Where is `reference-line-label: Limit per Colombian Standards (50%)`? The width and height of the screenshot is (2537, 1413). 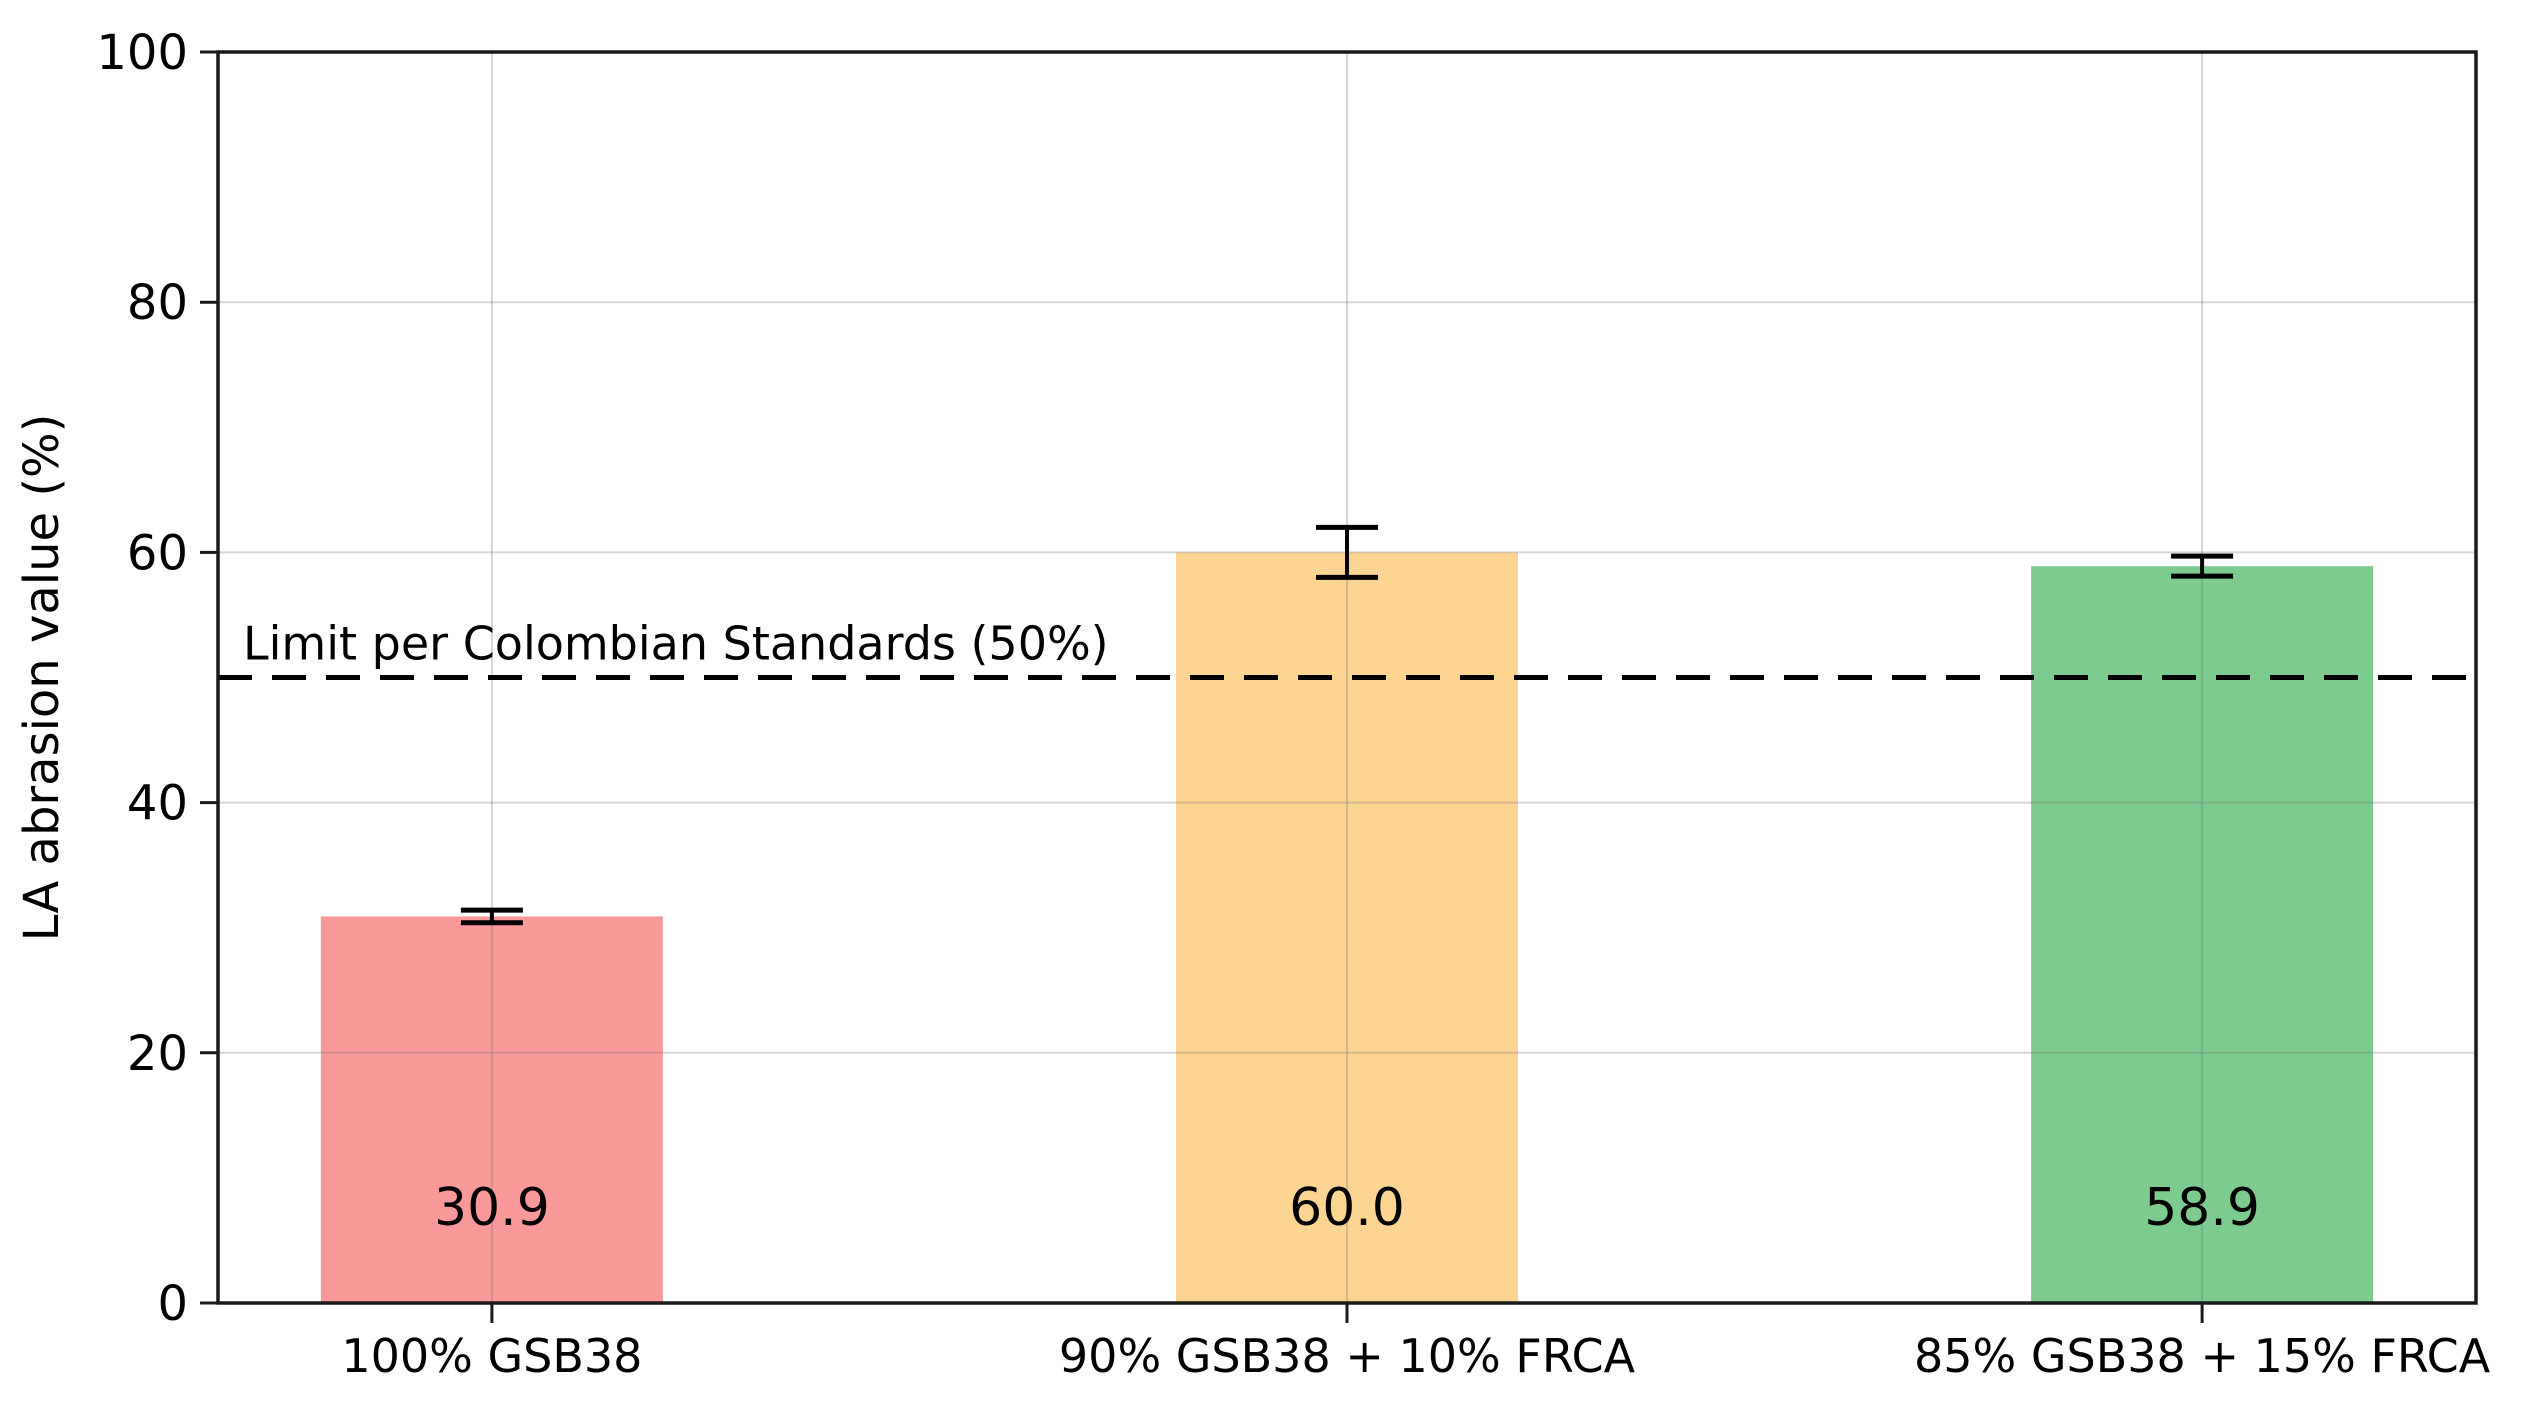
reference-line-label: Limit per Colombian Standards (50%) is located at coordinates (676, 644).